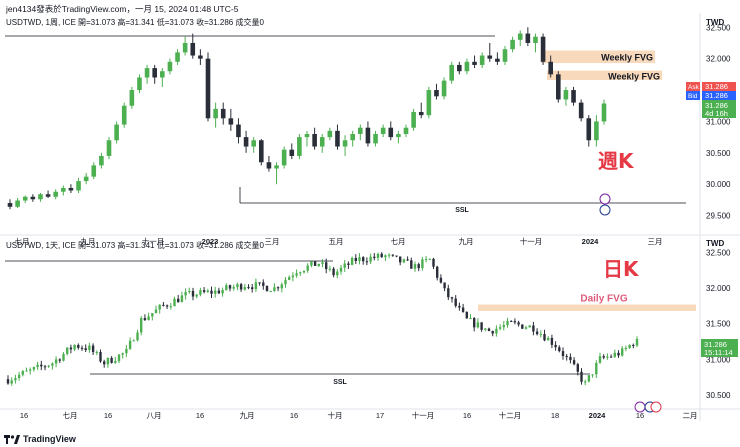  Describe the element at coordinates (719, 86) in the screenshot. I see `ask-price-tag` at that location.